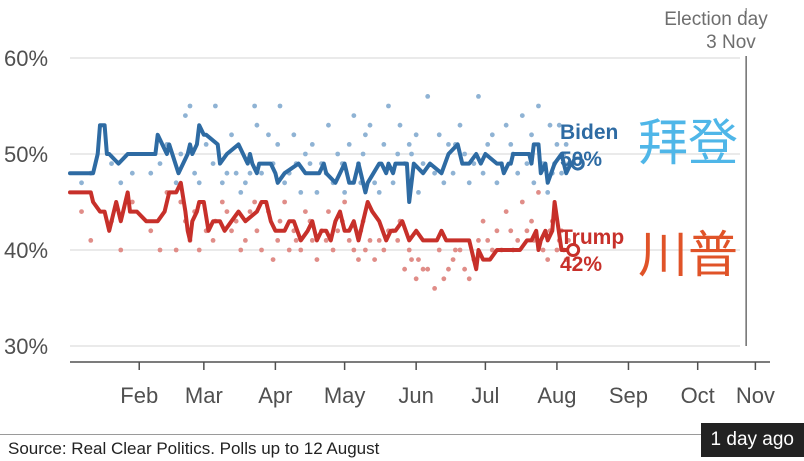  What do you see at coordinates (688, 255) in the screenshot?
I see `trump-chinese-label: 川普` at bounding box center [688, 255].